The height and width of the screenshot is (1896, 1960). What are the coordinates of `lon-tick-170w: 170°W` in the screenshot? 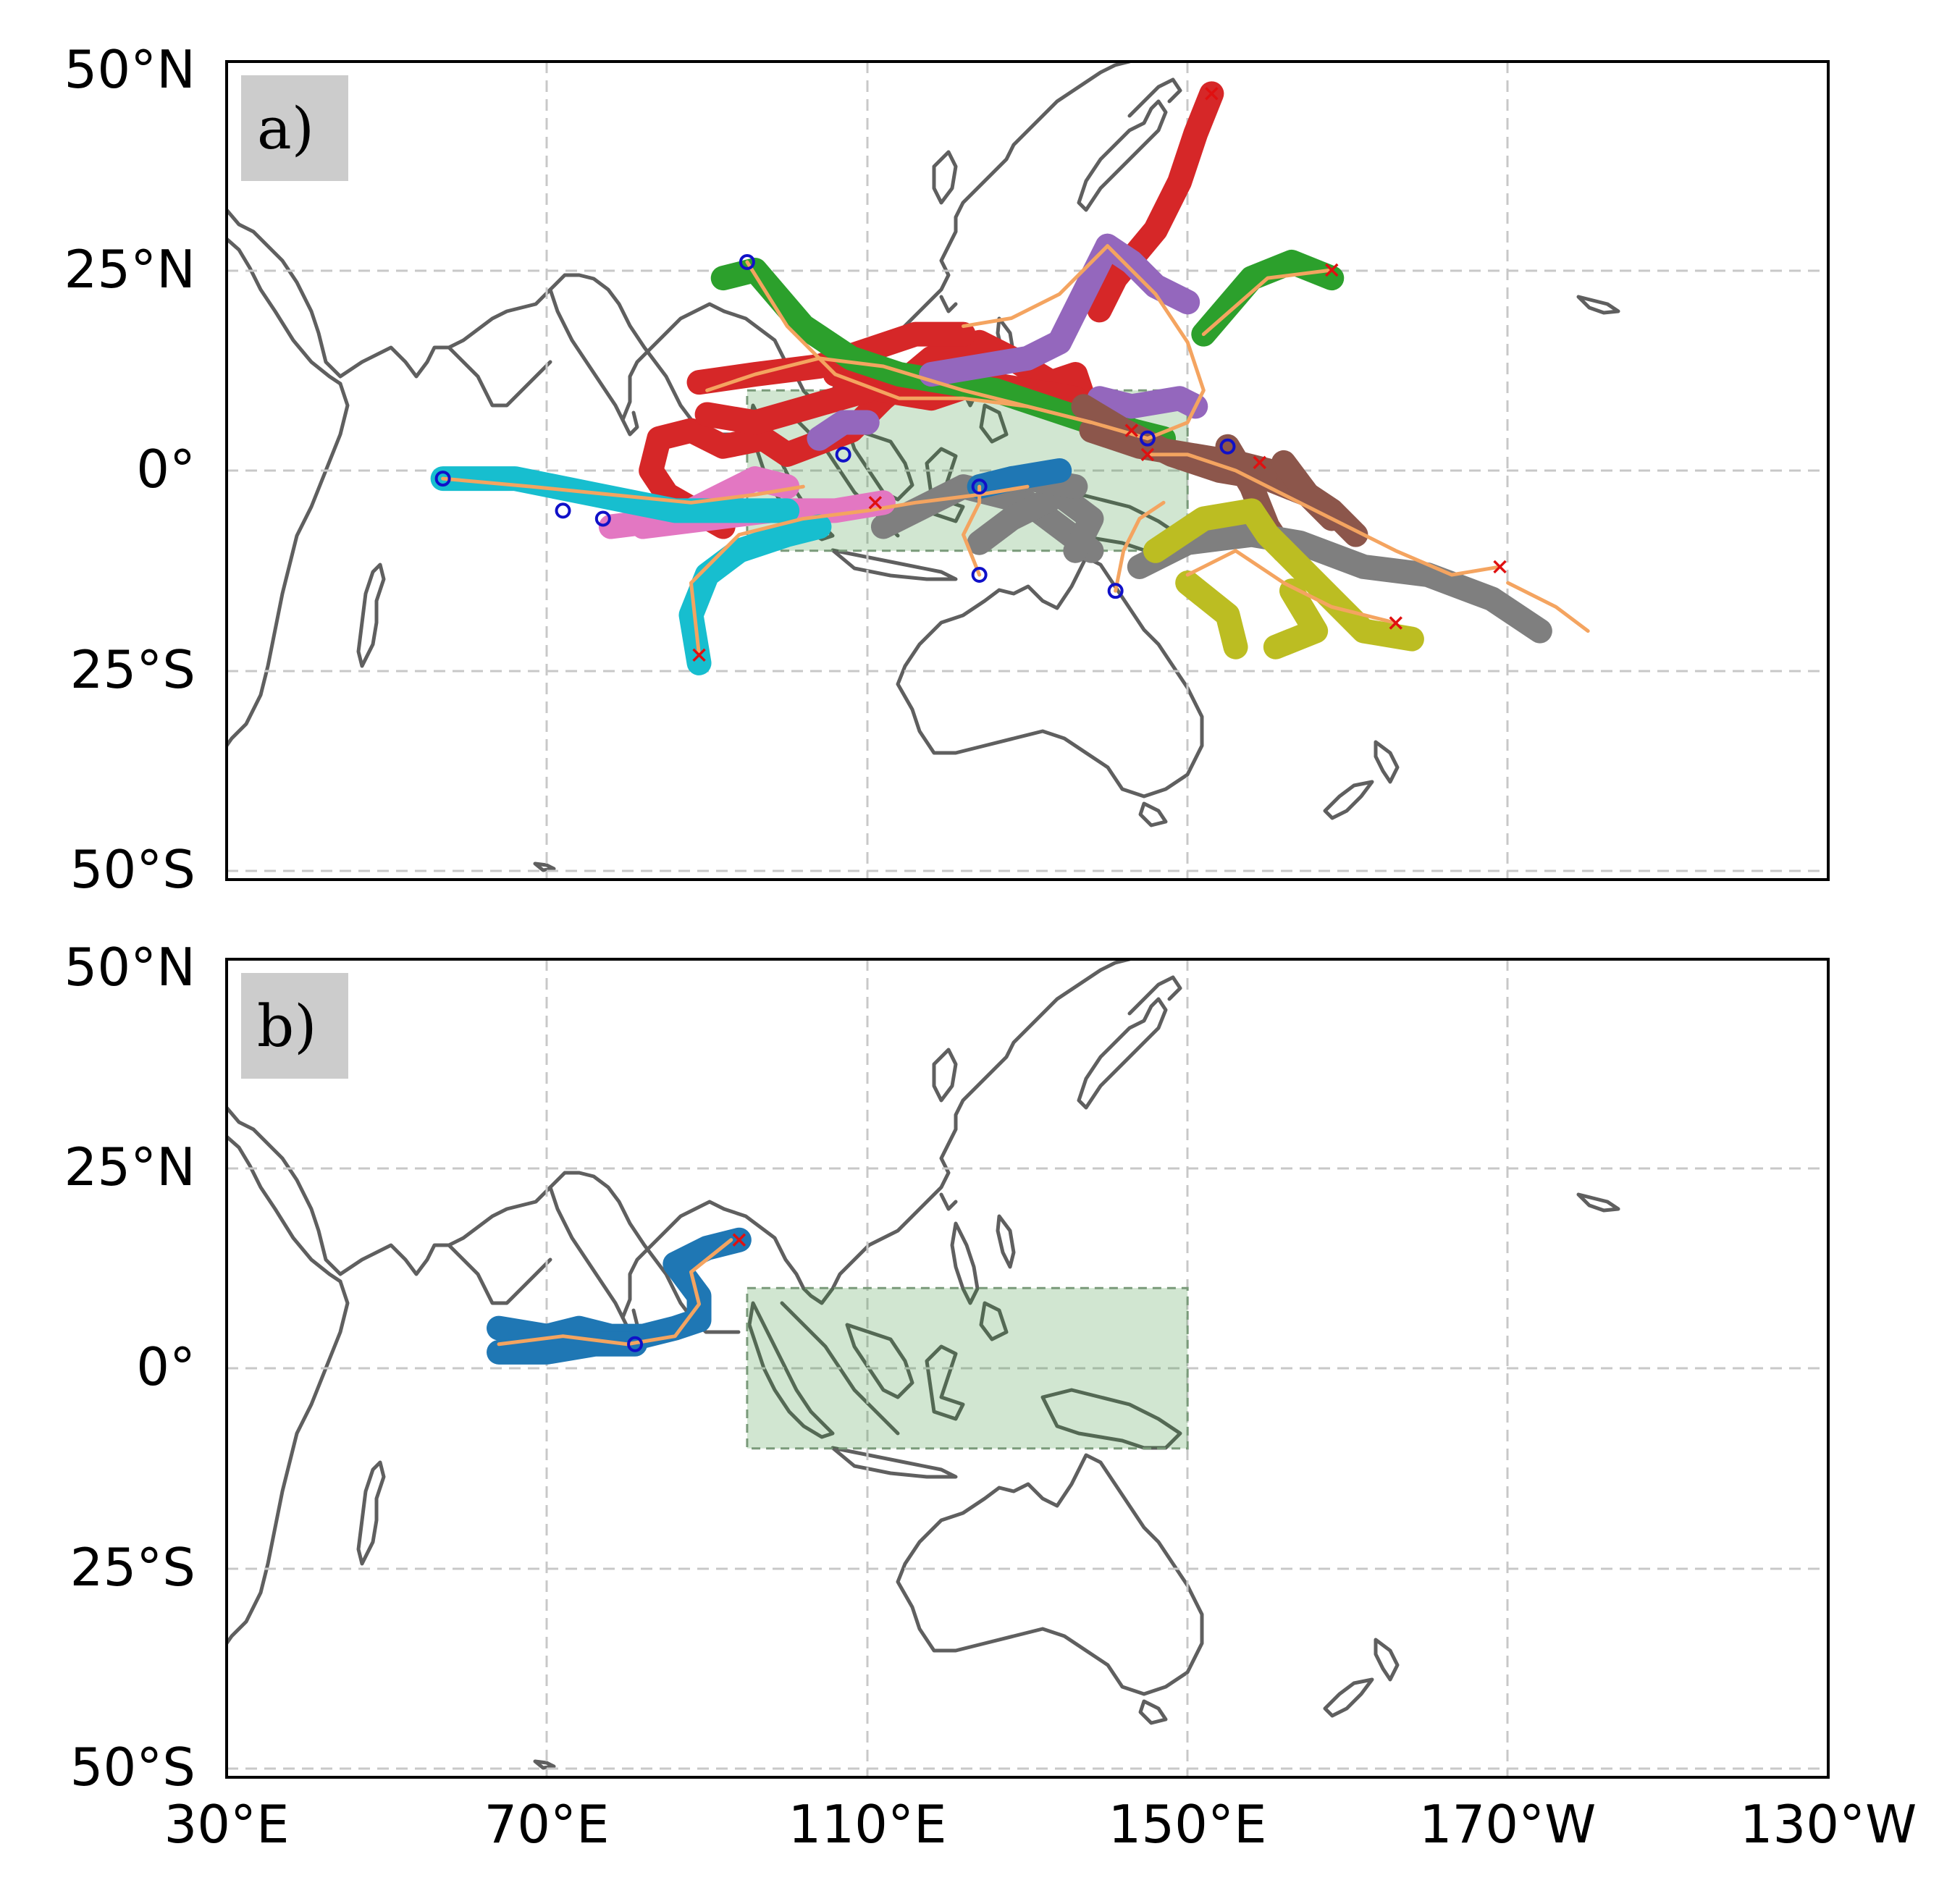 It's located at (1508, 1824).